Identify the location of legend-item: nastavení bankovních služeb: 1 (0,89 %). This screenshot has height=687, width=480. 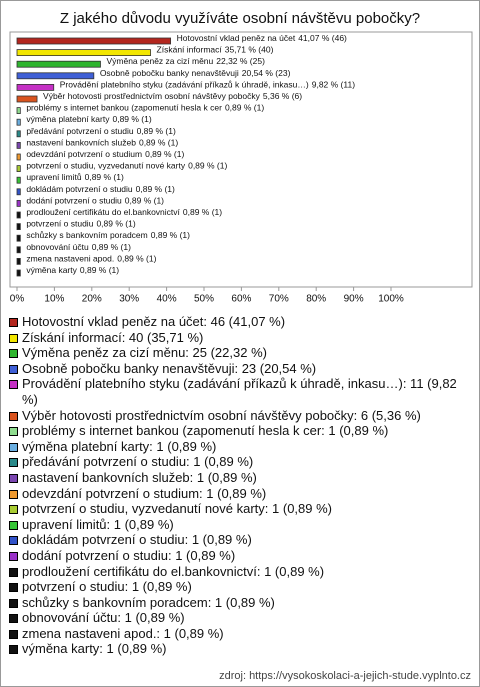
(240, 478).